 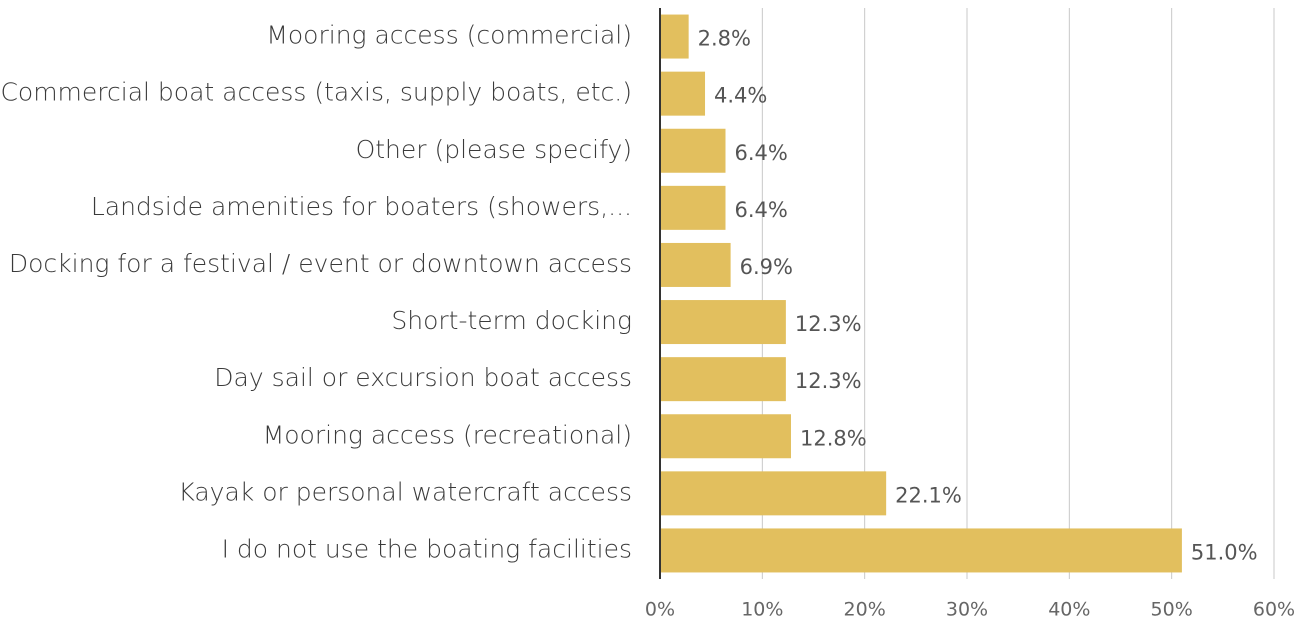 What do you see at coordinates (865, 610) in the screenshot?
I see `x-tick-label: 20%` at bounding box center [865, 610].